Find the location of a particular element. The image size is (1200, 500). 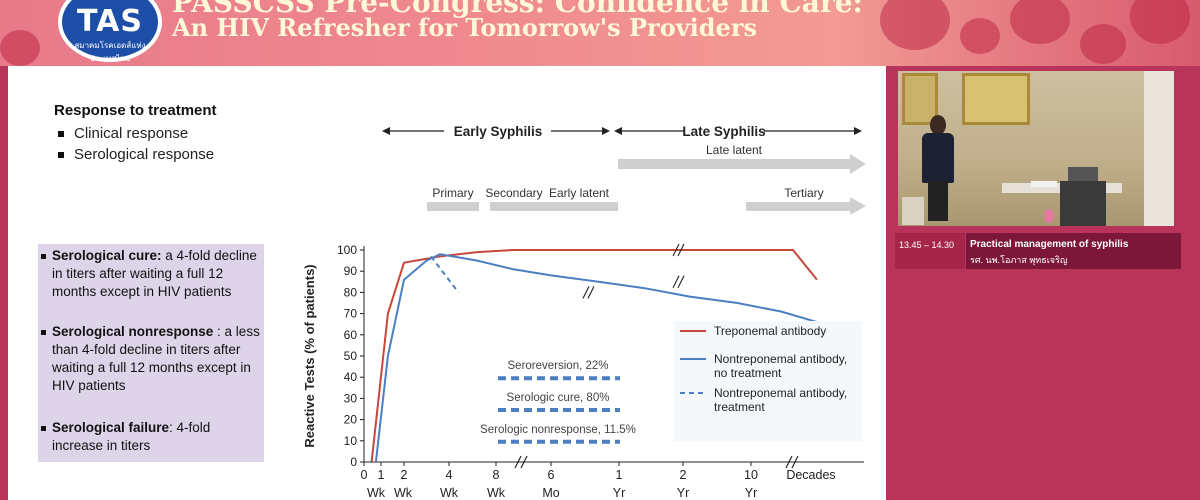

video-door is located at coordinates (1159, 148).